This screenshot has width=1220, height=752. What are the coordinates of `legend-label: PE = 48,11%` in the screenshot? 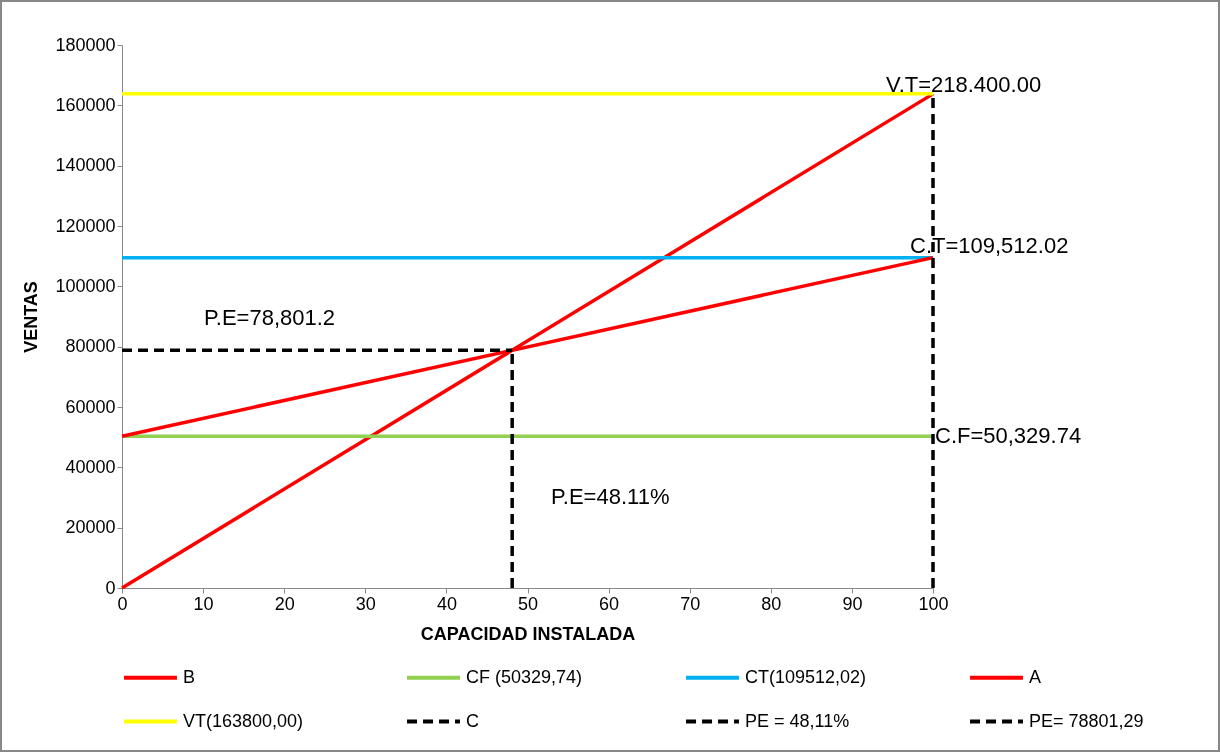 It's located at (797, 720).